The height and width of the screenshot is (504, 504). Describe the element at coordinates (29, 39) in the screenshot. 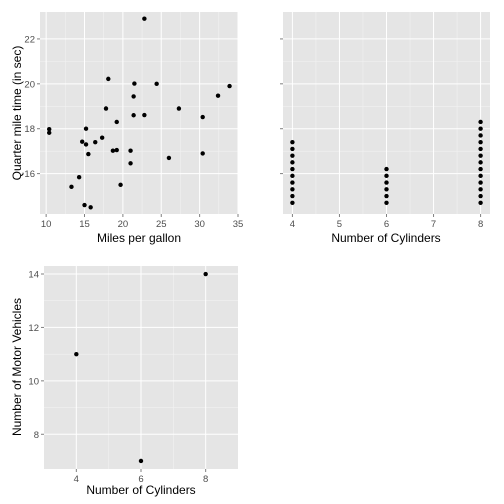

I see `y-tick-label: 22` at that location.